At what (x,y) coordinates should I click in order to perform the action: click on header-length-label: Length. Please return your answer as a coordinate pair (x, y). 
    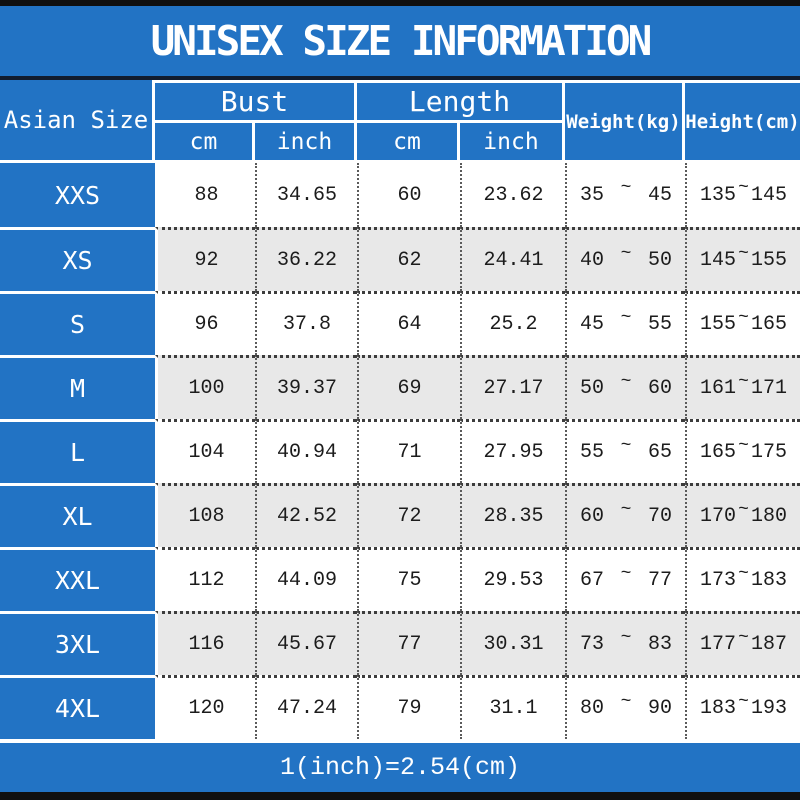
    Looking at the image, I should click on (459, 103).